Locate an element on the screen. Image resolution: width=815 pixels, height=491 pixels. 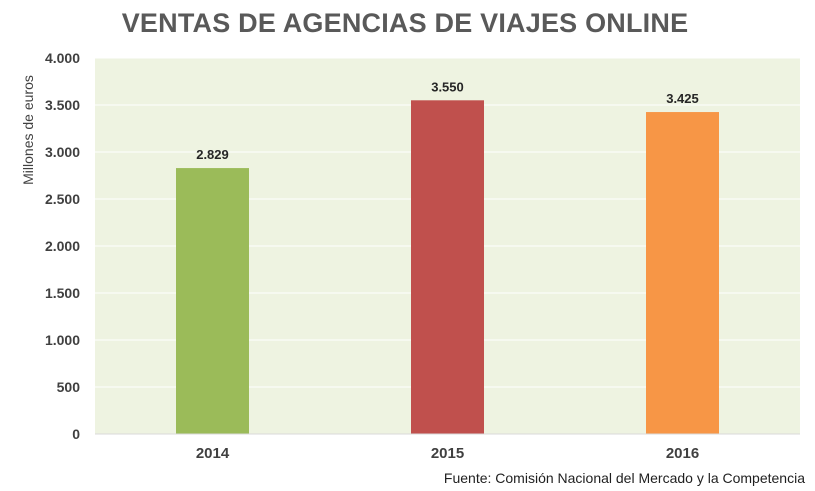
data-label-2016: 3.425 is located at coordinates (682, 98).